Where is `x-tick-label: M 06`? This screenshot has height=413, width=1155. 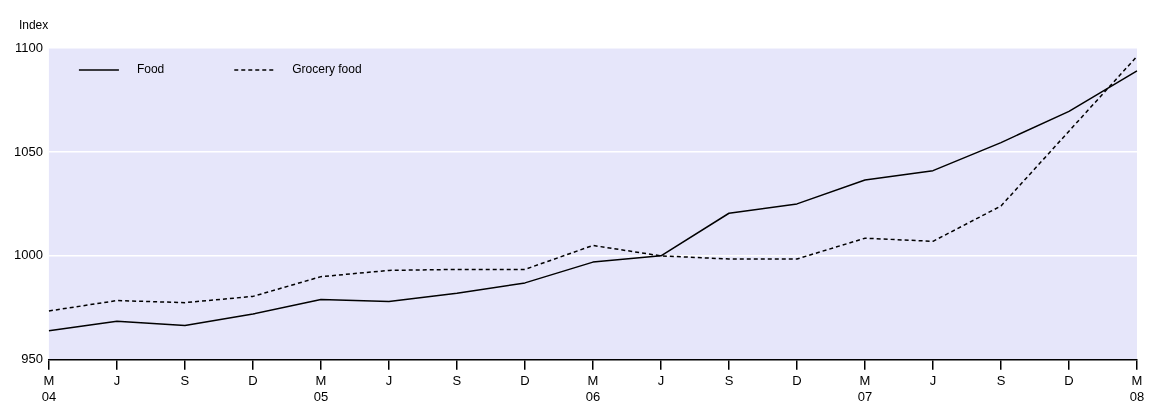 x-tick-label: M 06 is located at coordinates (593, 388).